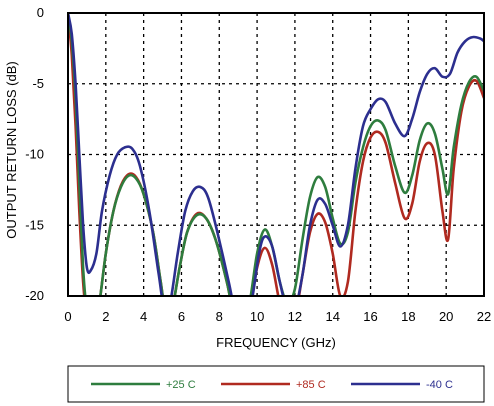  What do you see at coordinates (181, 385) in the screenshot?
I see `legend-label-25-c: +25 C` at bounding box center [181, 385].